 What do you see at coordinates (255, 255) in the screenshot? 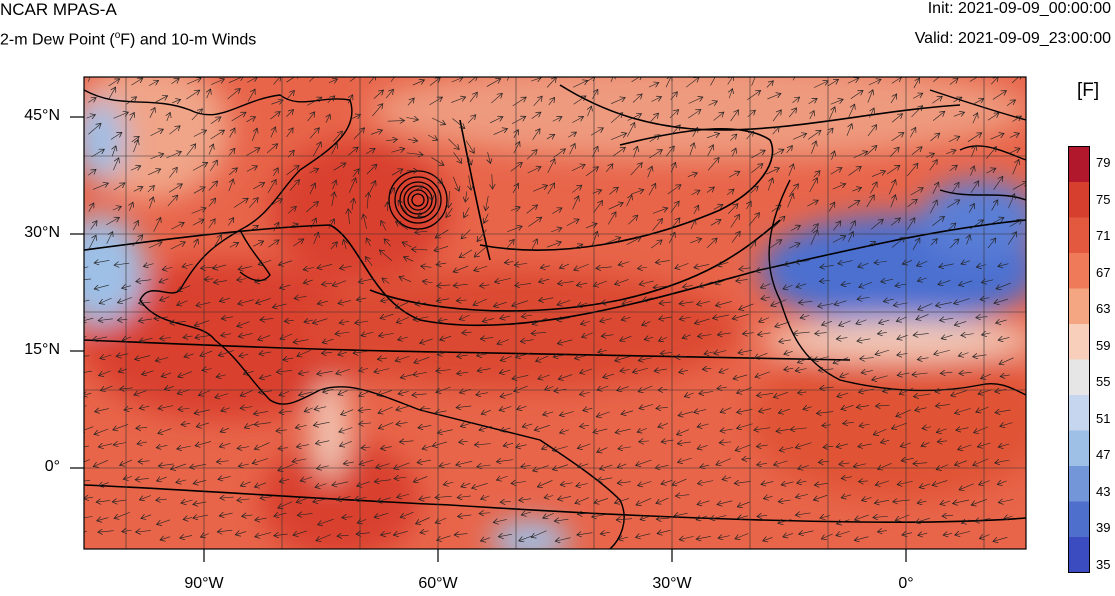
I see `coast-florida` at bounding box center [255, 255].